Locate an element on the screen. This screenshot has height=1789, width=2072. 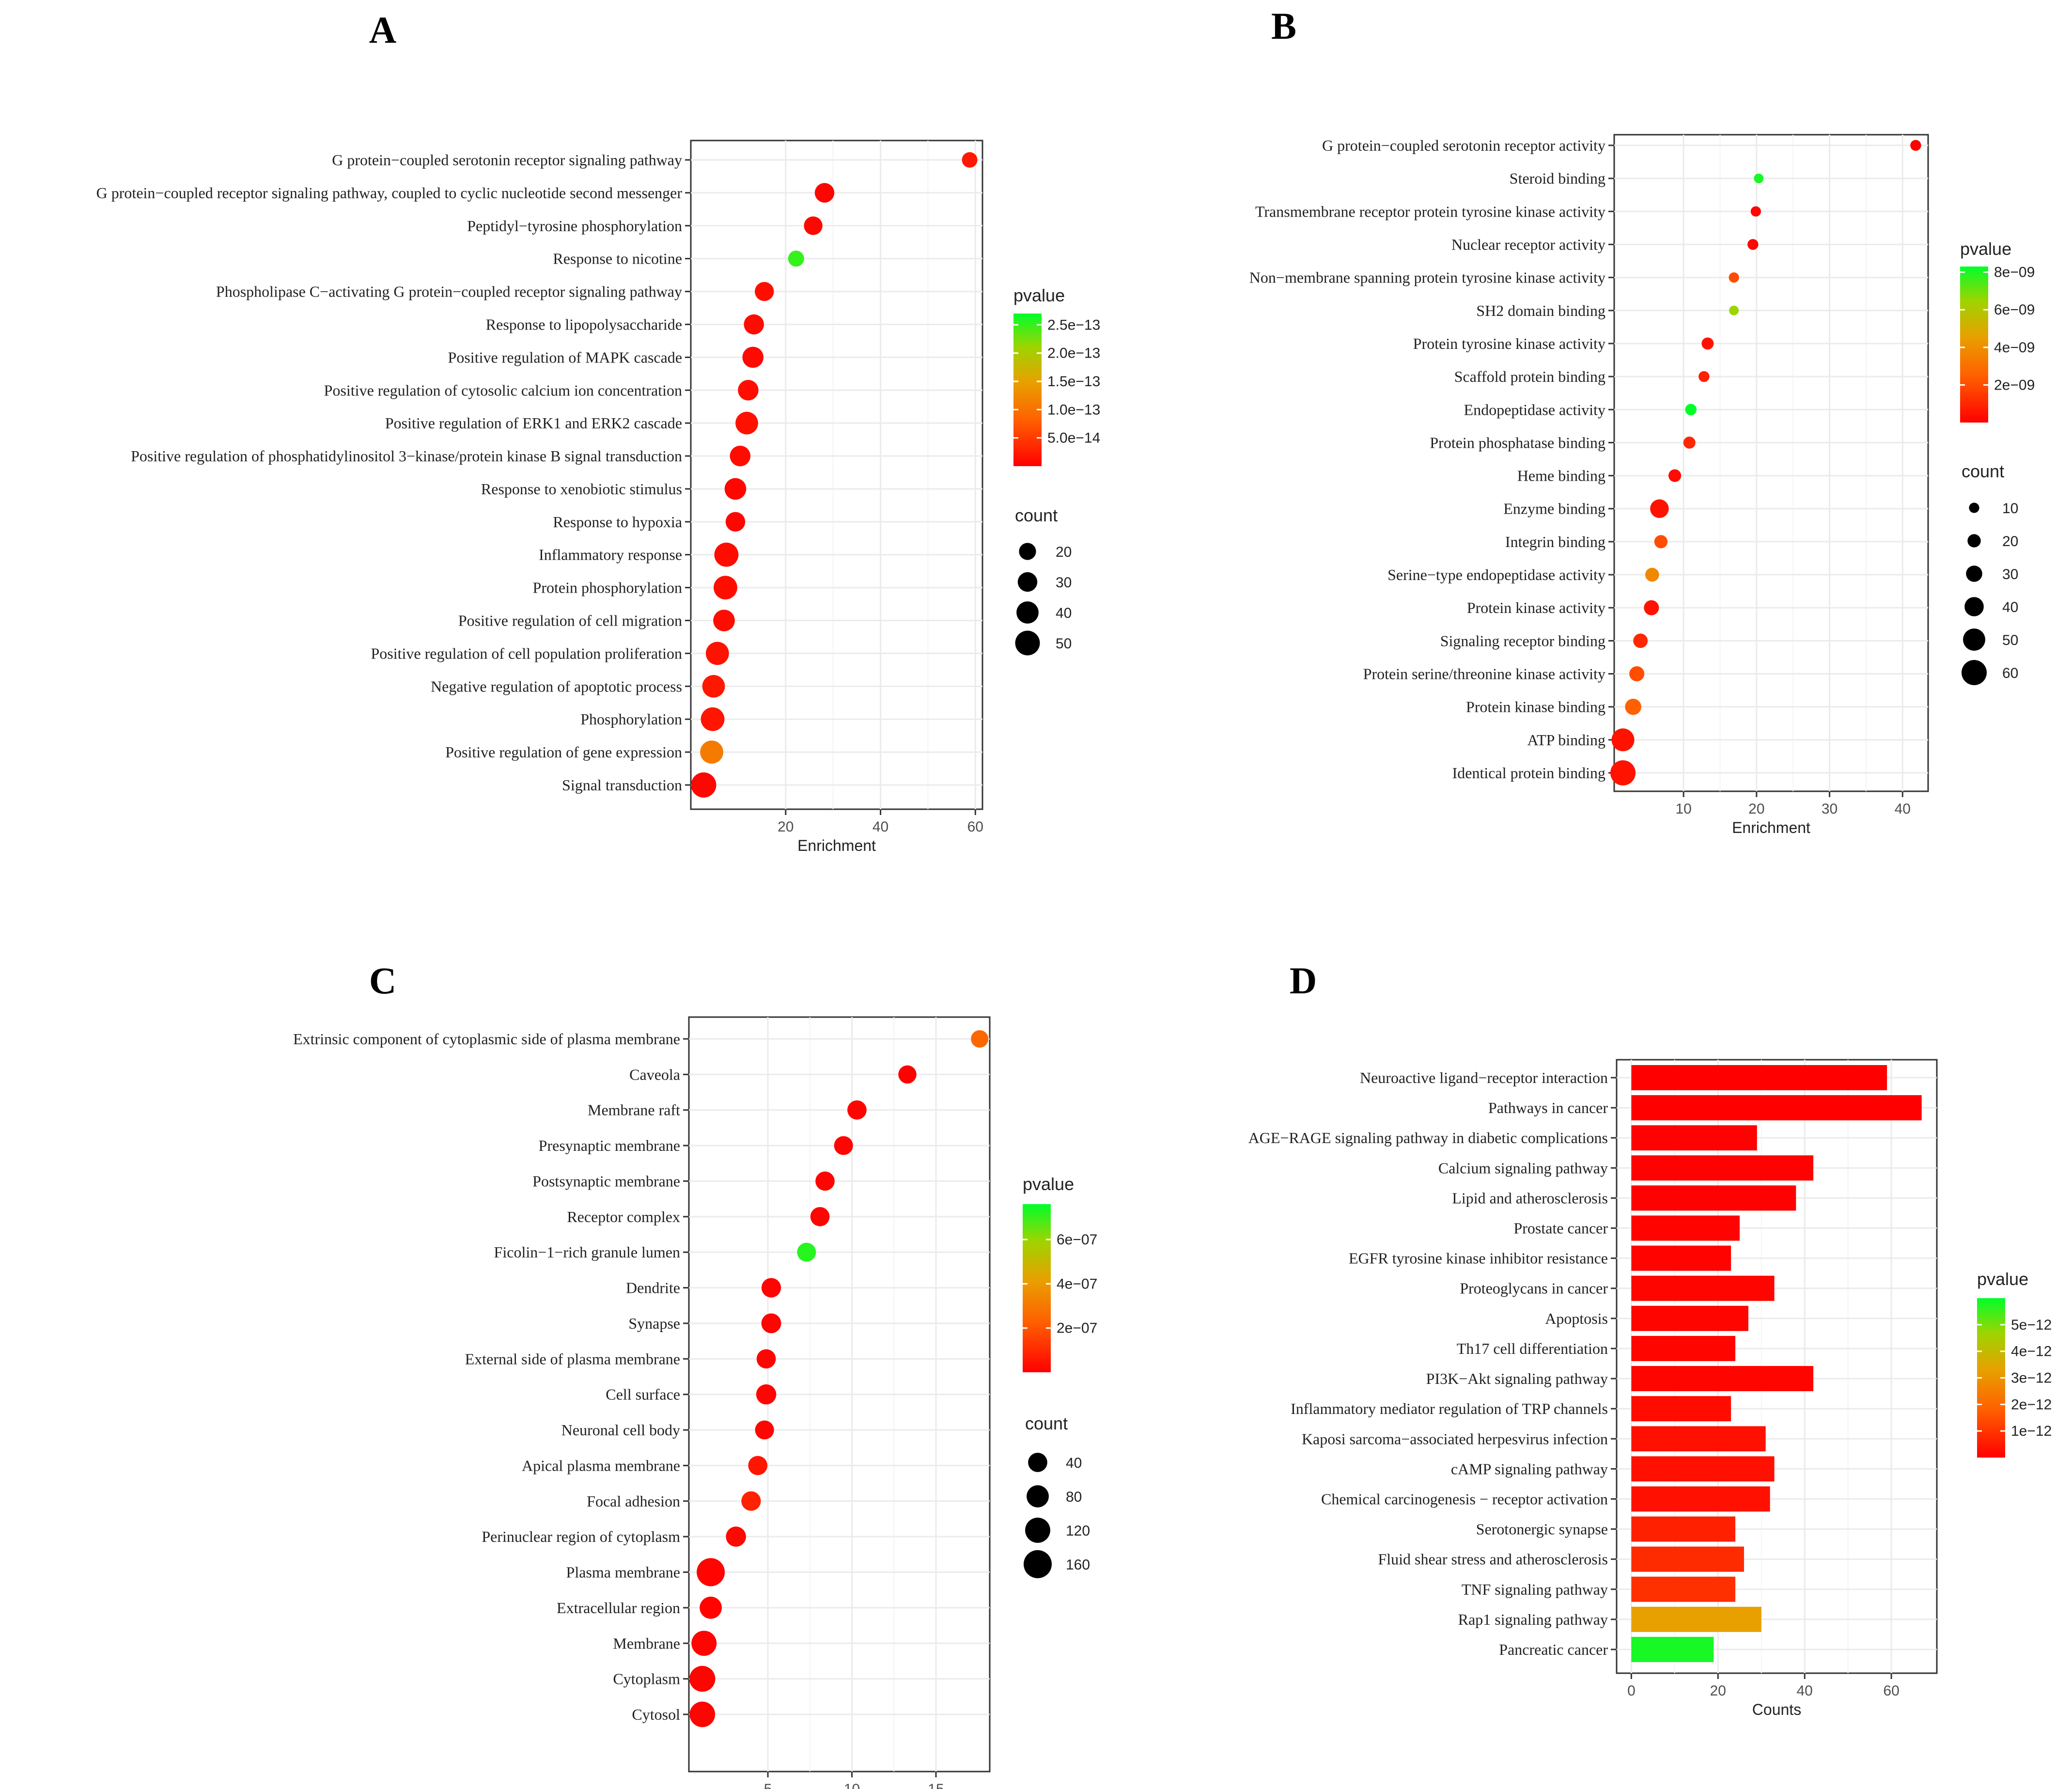
category-label: Protein phosphatase binding is located at coordinates (1517, 442).